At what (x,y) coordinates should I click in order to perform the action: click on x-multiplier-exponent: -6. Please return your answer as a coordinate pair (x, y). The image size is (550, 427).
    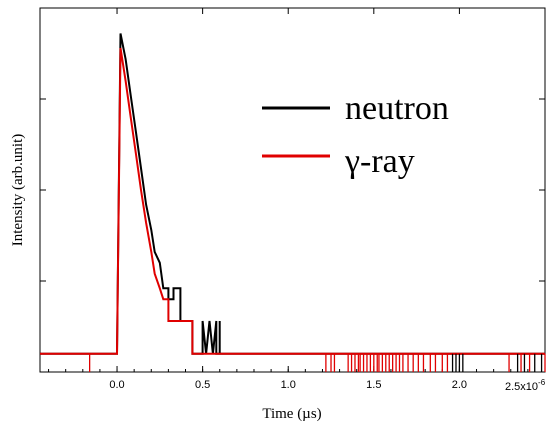
    Looking at the image, I should click on (542, 382).